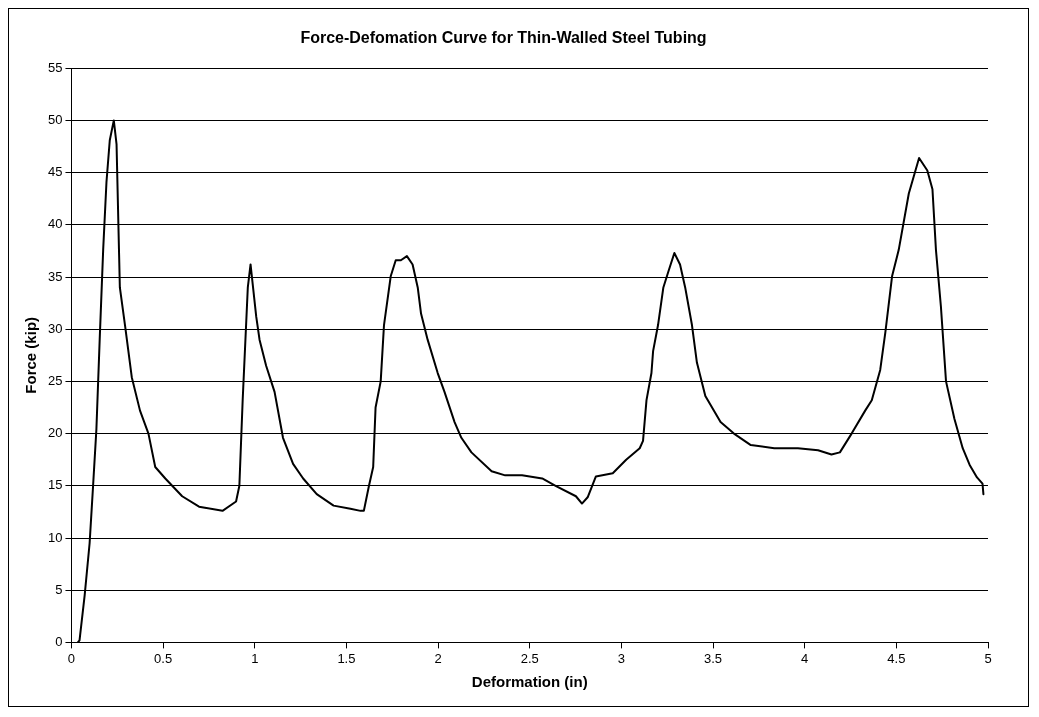  What do you see at coordinates (163, 658) in the screenshot?
I see `x-tick-label: 0.5` at bounding box center [163, 658].